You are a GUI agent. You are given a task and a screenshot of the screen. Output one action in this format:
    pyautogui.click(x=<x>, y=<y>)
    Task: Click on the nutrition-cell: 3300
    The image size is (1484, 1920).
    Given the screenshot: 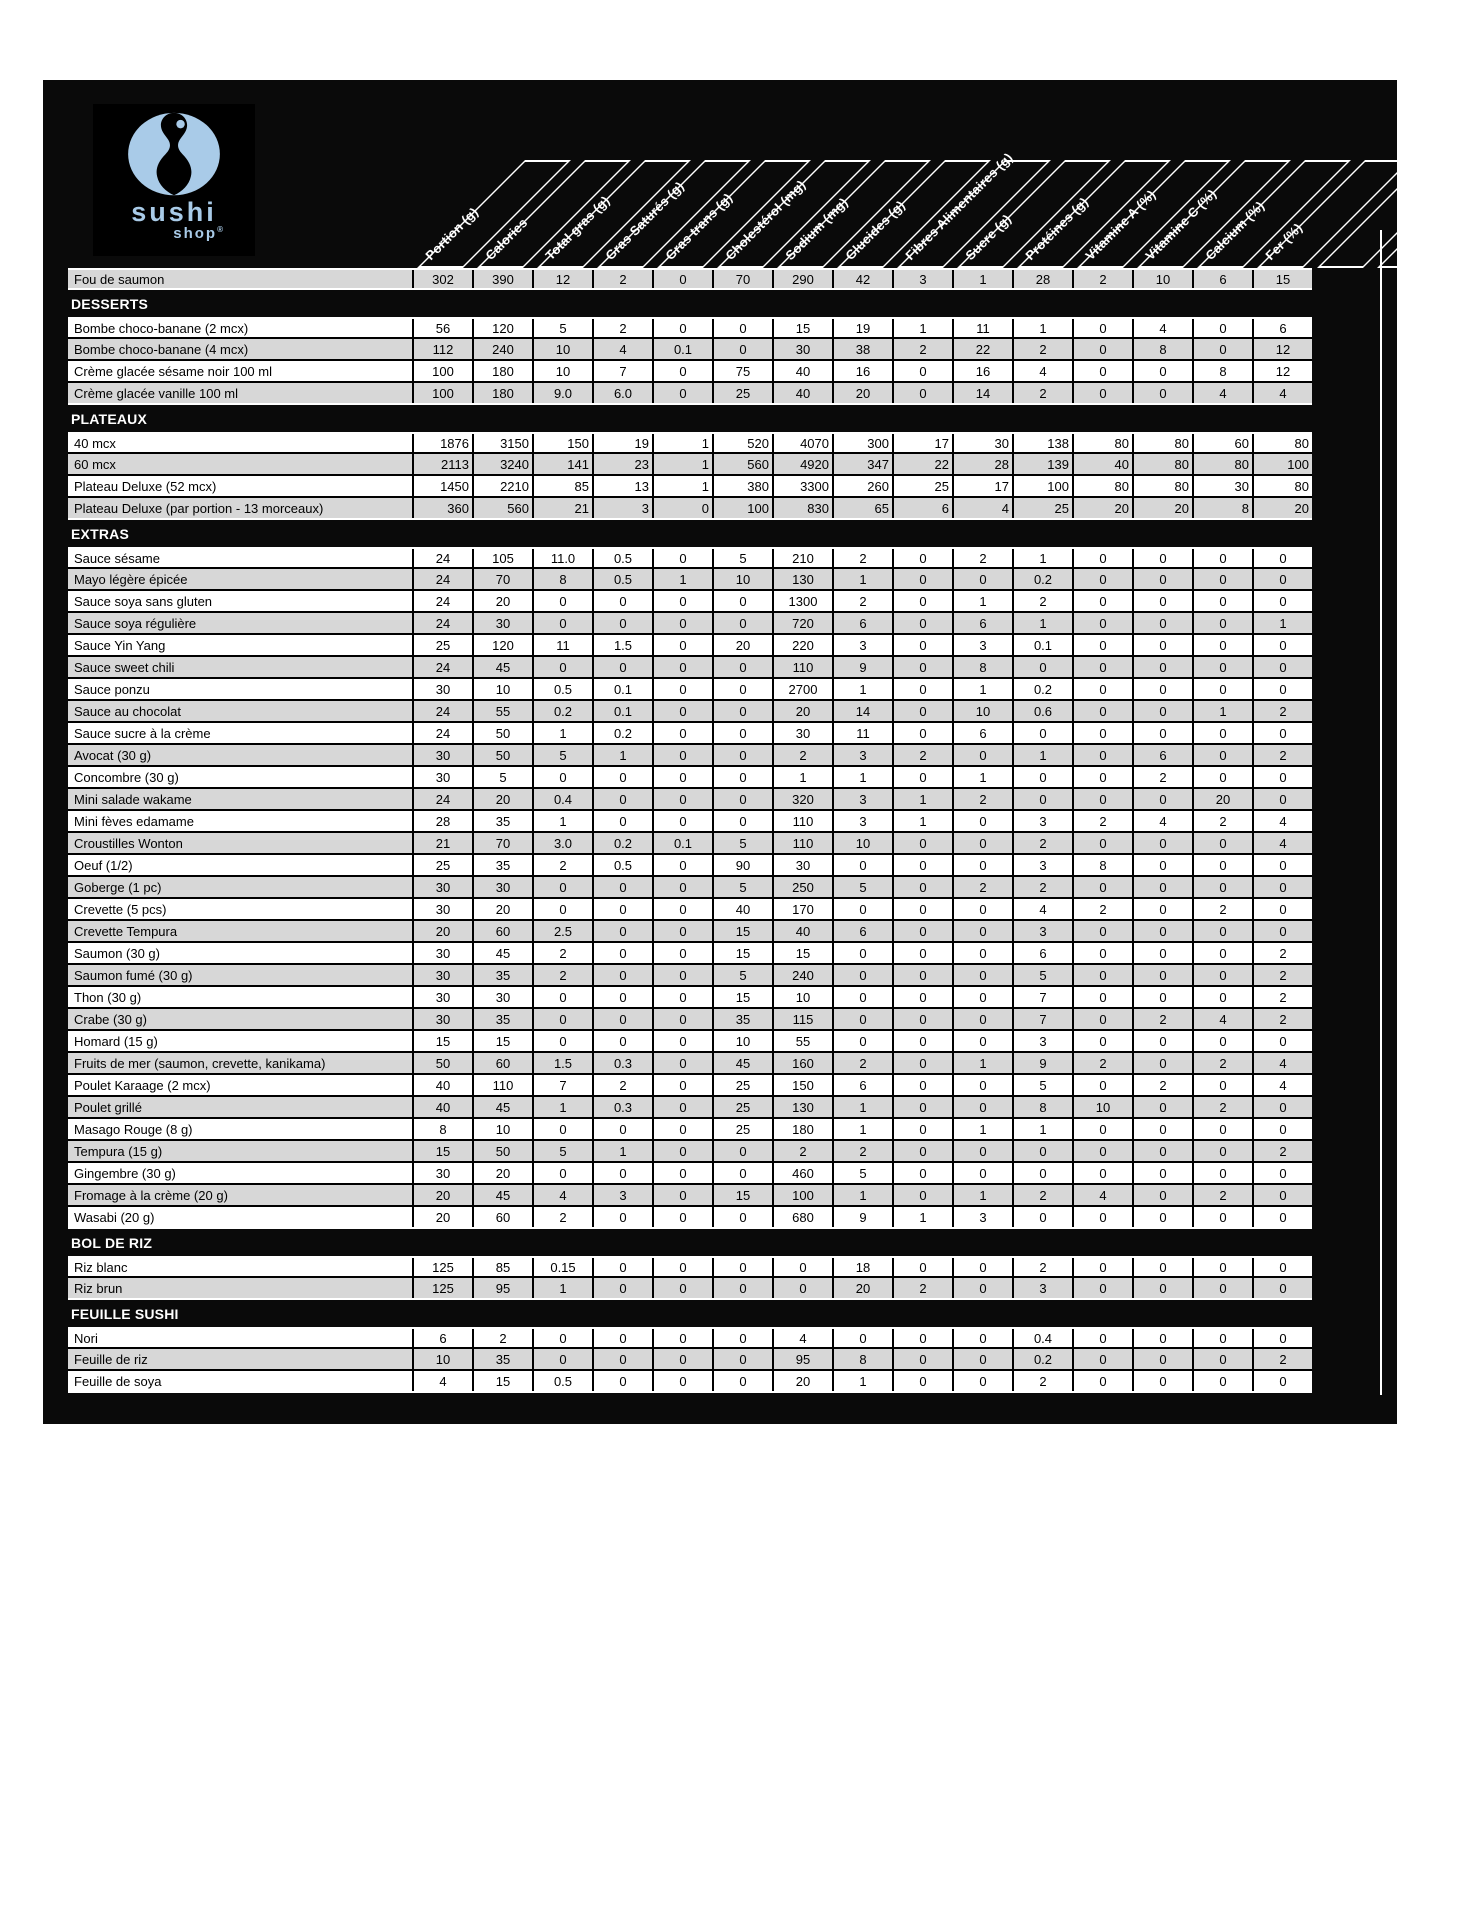 What is the action you would take?
    pyautogui.click(x=802, y=486)
    